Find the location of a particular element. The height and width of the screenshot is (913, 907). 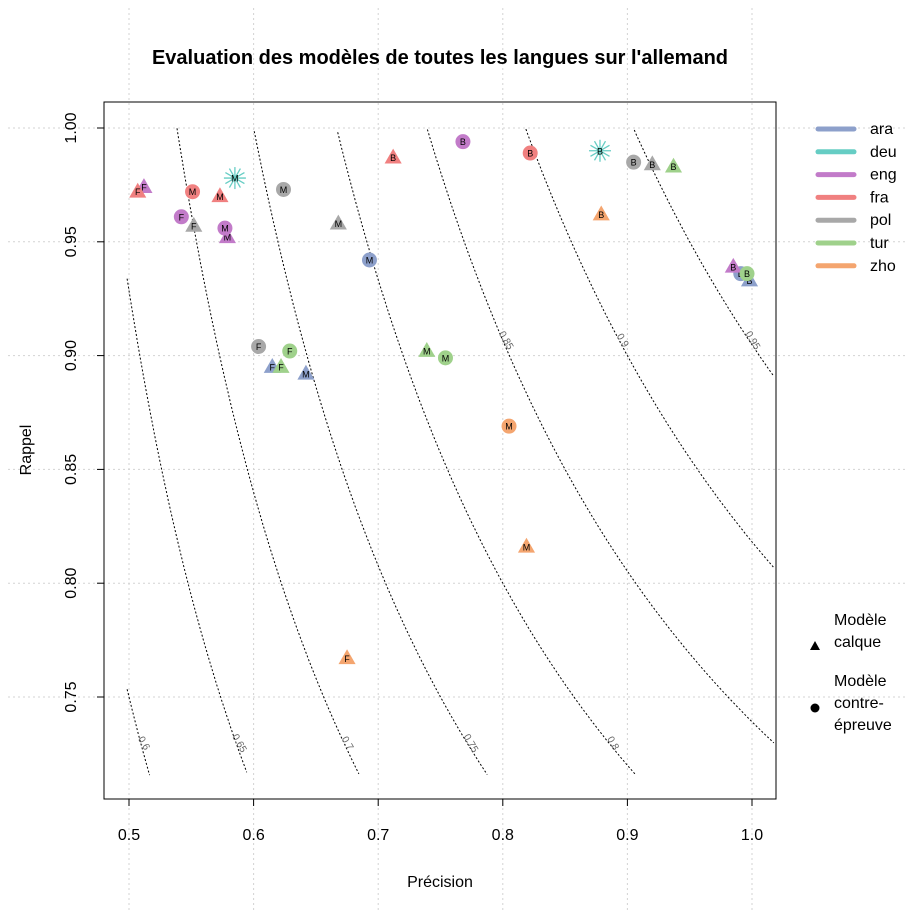

f-score-contour-label: 0.65 is located at coordinates (238, 743).